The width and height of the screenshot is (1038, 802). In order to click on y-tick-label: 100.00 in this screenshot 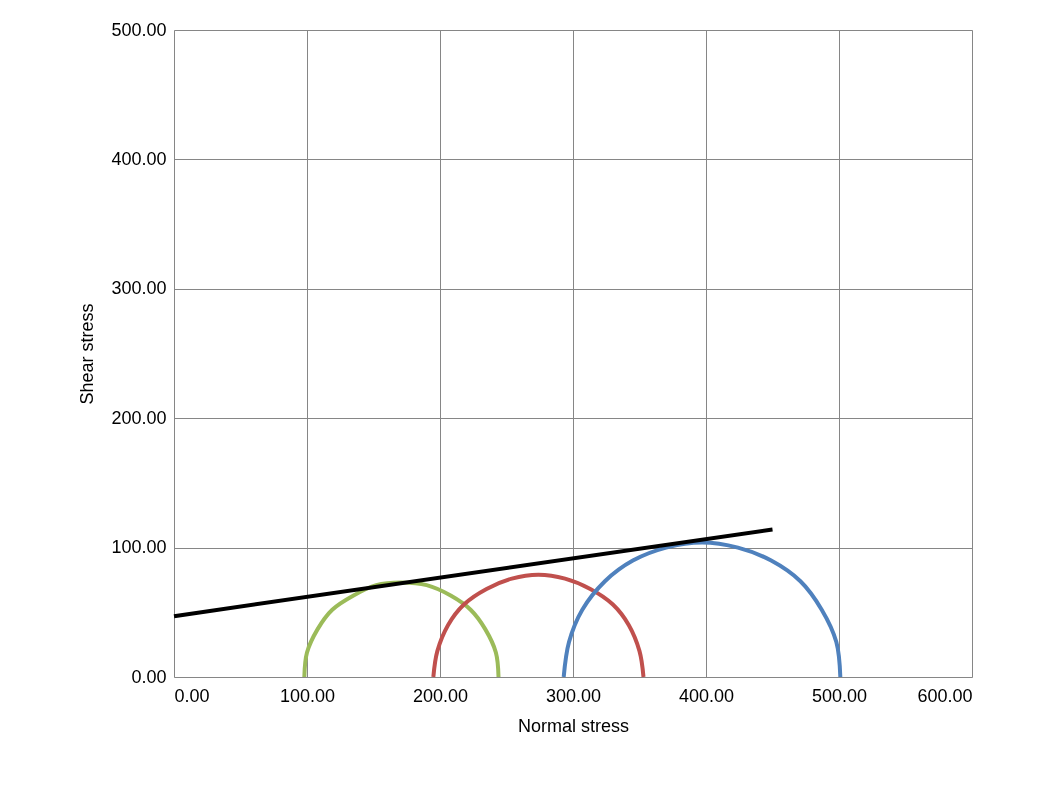, I will do `click(139, 547)`.